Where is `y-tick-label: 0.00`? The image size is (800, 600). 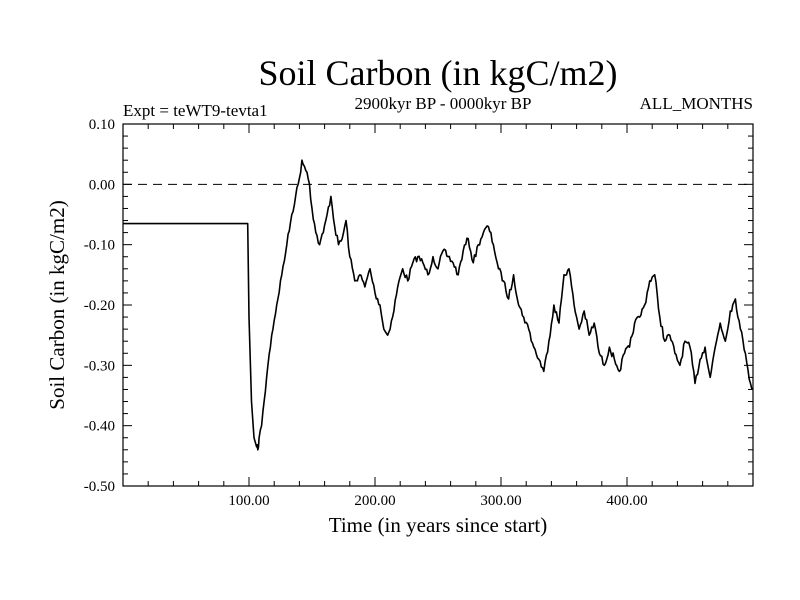
y-tick-label: 0.00 is located at coordinates (102, 185).